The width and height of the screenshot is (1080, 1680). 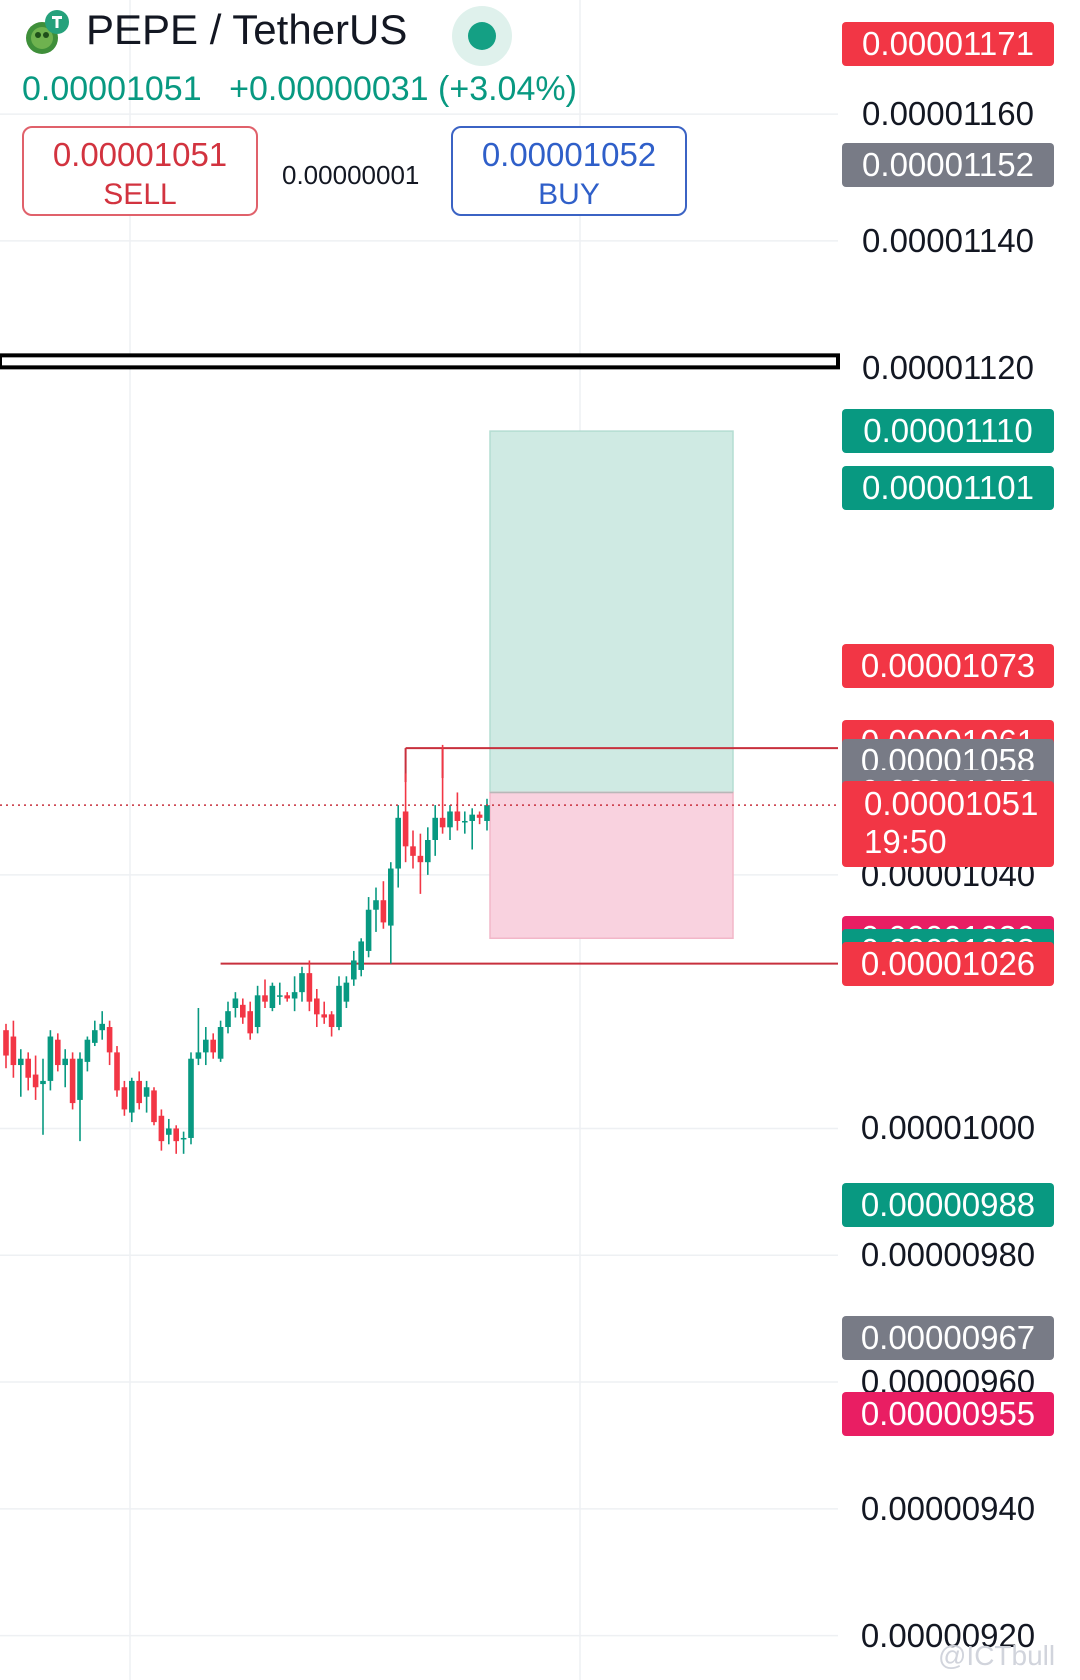 What do you see at coordinates (246, 949) in the screenshot?
I see `candles-group` at bounding box center [246, 949].